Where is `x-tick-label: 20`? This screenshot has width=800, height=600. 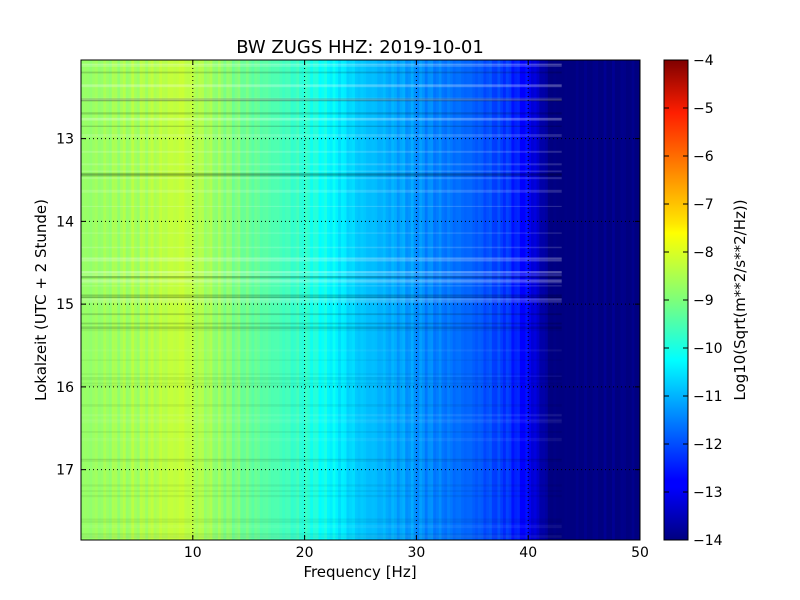
x-tick-label: 20 is located at coordinates (305, 553).